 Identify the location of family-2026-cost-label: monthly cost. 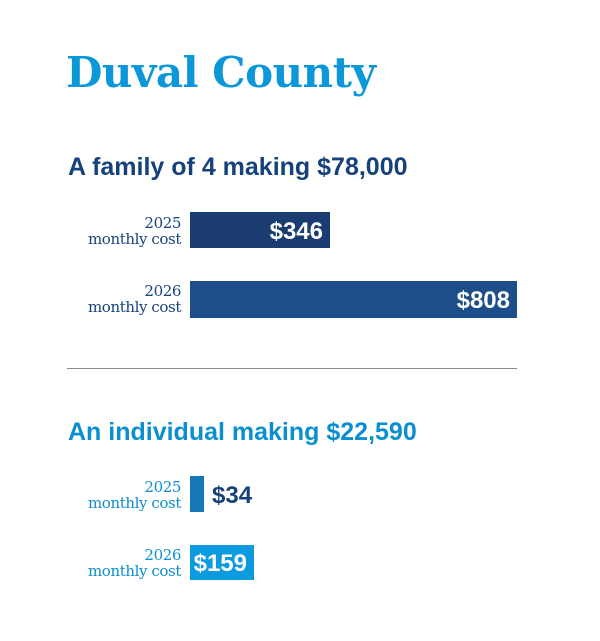
(134, 307).